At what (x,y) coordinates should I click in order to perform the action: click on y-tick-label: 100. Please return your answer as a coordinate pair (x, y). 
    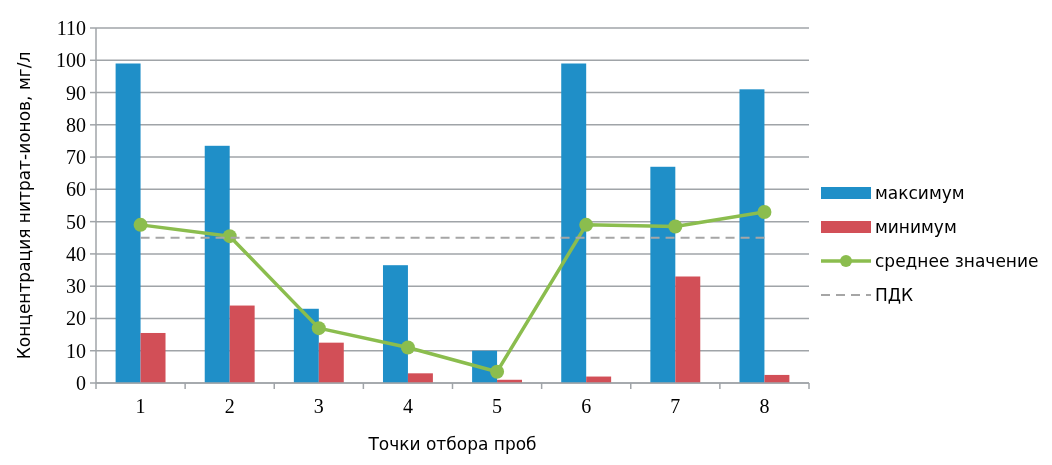
    Looking at the image, I should click on (71, 60).